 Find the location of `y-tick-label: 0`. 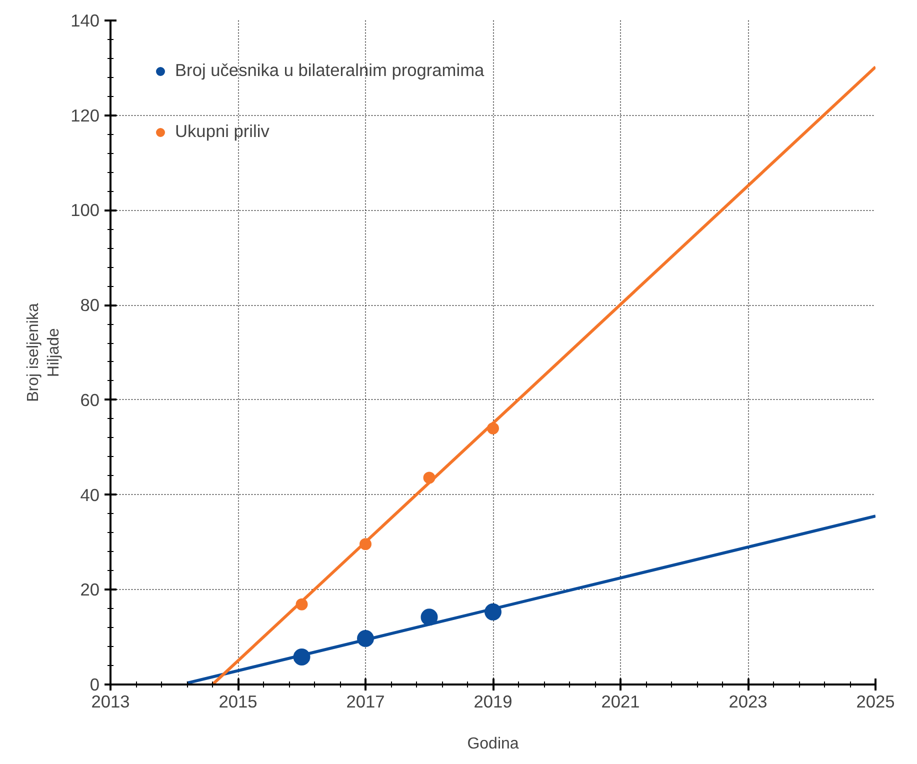

y-tick-label: 0 is located at coordinates (95, 684).